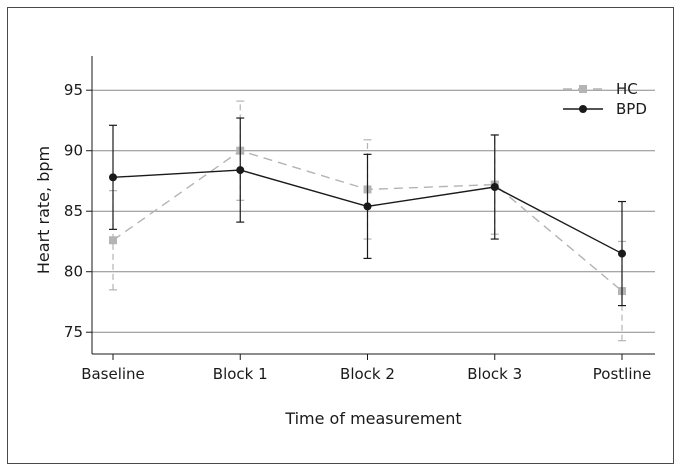  What do you see at coordinates (43, 210) in the screenshot?
I see `y-axis-title: Heart rate, bpm` at bounding box center [43, 210].